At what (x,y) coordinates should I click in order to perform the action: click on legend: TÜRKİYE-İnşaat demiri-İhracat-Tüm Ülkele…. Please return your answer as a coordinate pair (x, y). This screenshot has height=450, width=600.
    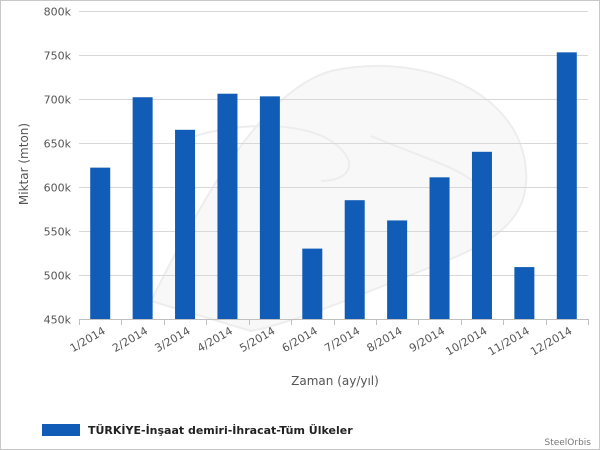
    Looking at the image, I should click on (197, 430).